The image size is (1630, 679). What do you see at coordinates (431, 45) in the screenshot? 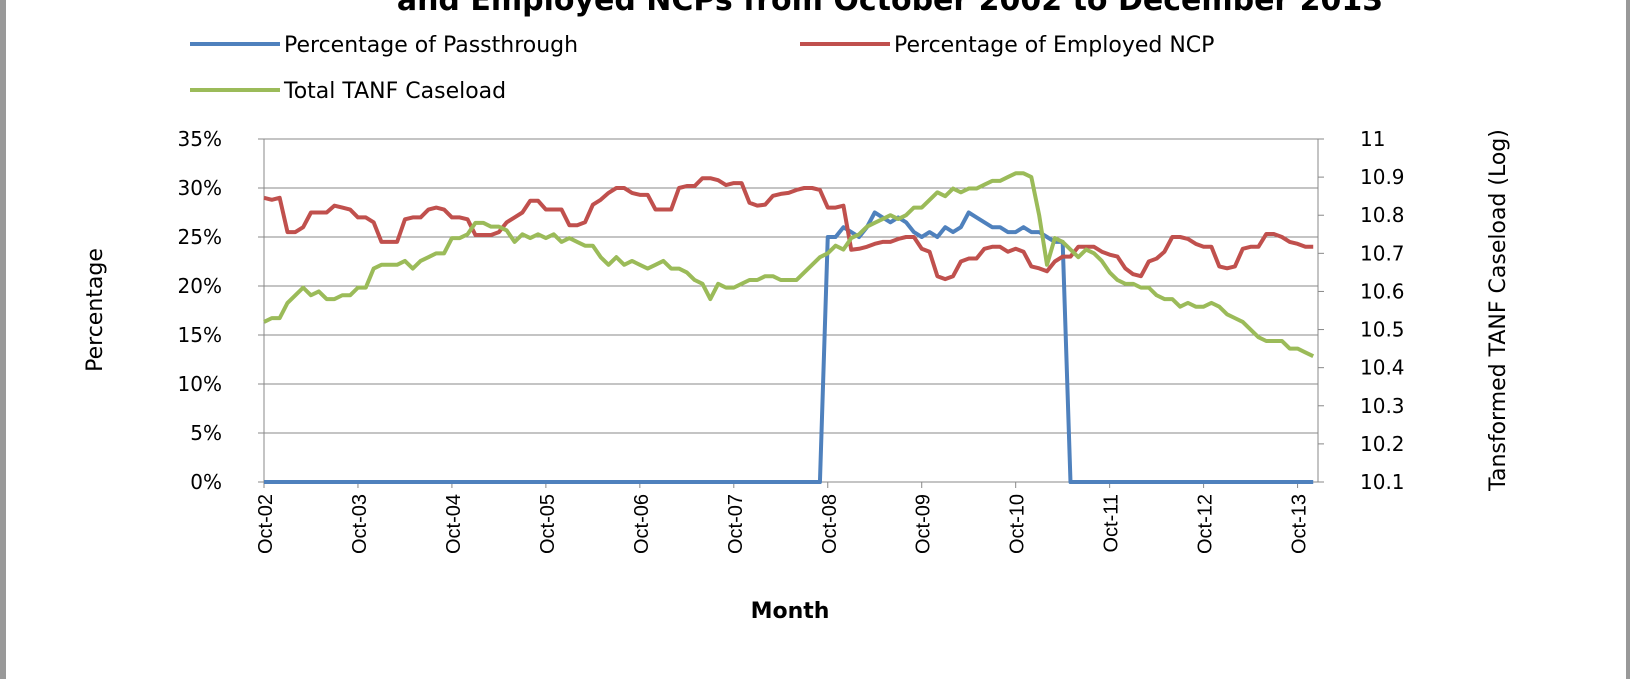
I see `legend-label: Percentage of Passthrough` at bounding box center [431, 45].